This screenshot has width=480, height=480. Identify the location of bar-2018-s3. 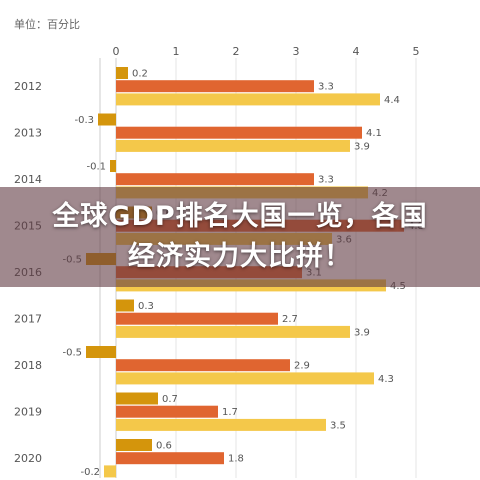
(245, 378).